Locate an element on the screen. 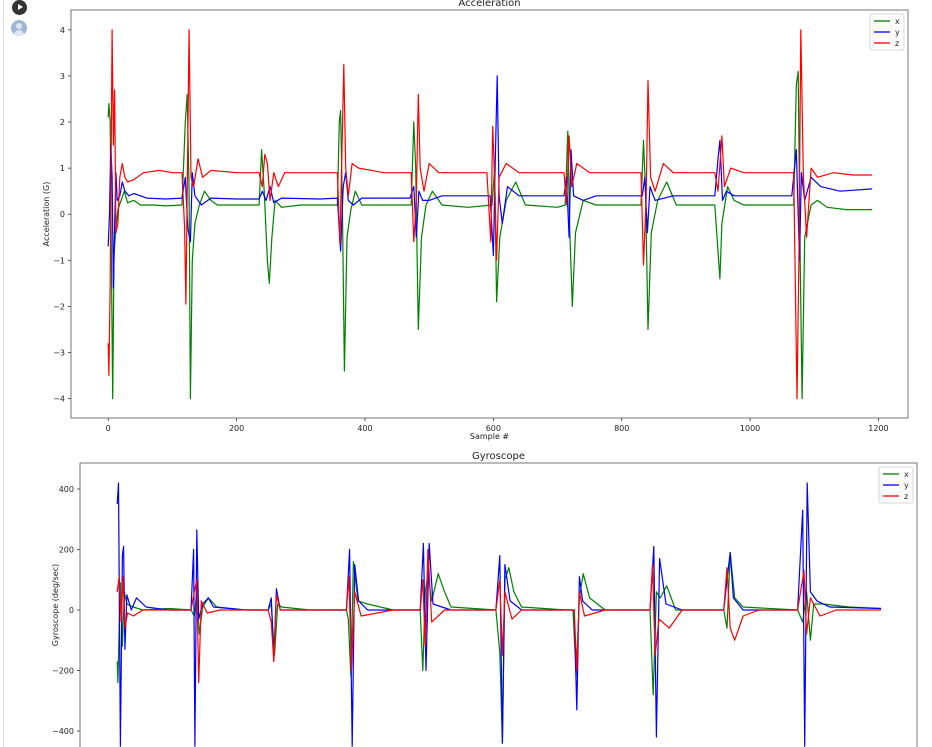 This screenshot has width=932, height=747. x-axis-label: Sample # is located at coordinates (490, 436).